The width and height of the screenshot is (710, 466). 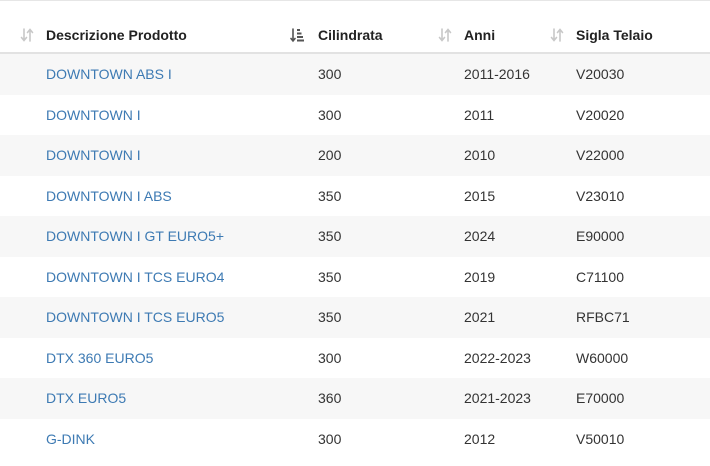 What do you see at coordinates (634, 74) in the screenshot?
I see `cell-frame-code: V20030` at bounding box center [634, 74].